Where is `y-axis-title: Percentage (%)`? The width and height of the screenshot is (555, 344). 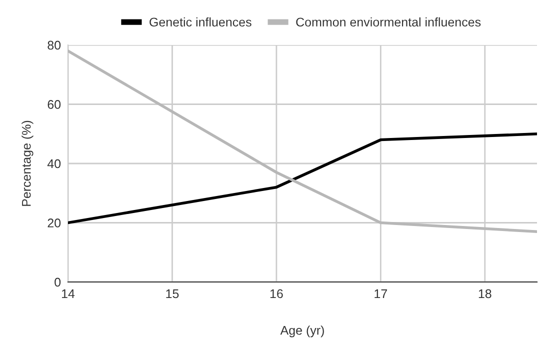
y-axis-title: Percentage (%) is located at coordinates (28, 163).